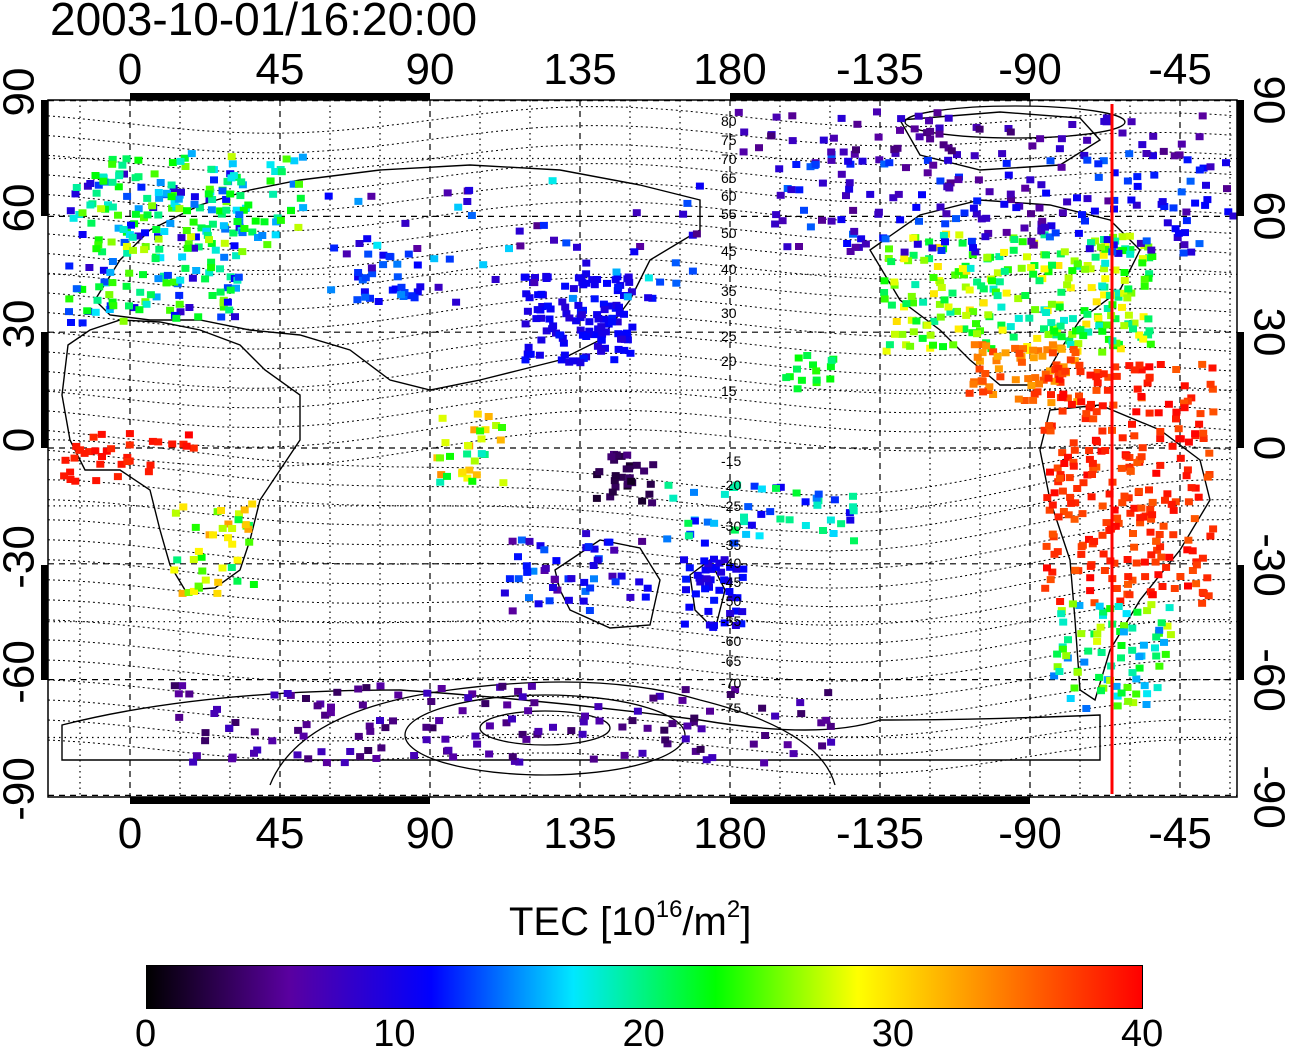 Image resolution: width=1292 pixels, height=1057 pixels. What do you see at coordinates (729, 269) in the screenshot?
I see `contour-label: 40` at bounding box center [729, 269].